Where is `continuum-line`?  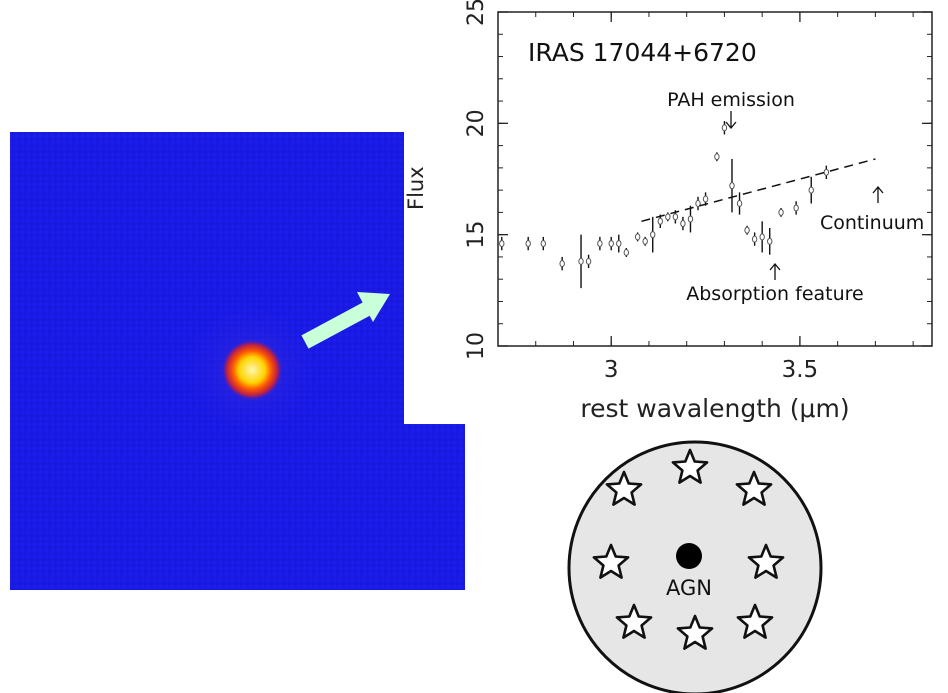
continuum-line is located at coordinates (758, 190).